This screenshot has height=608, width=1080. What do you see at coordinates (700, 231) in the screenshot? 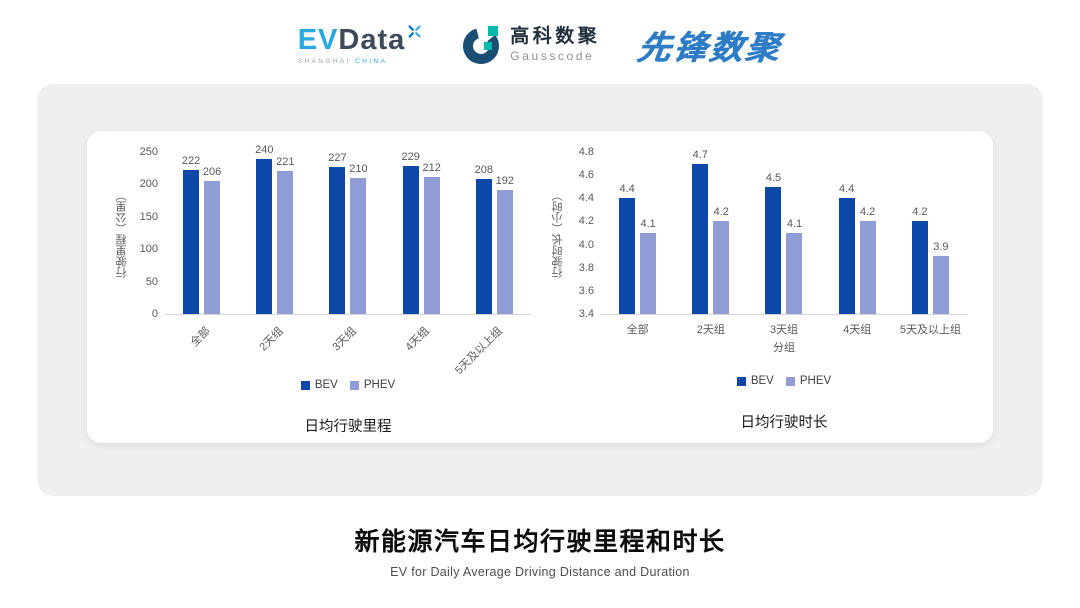
I see `bev-bar: 4.7` at bounding box center [700, 231].